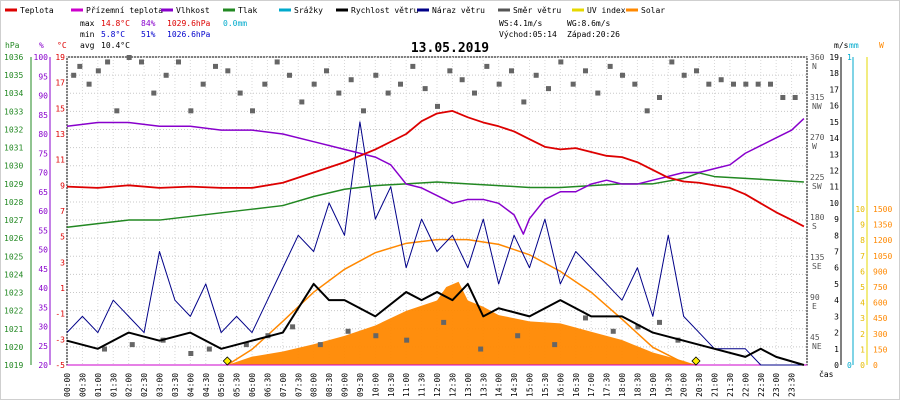  I want to click on stat-wg: WG:8.6m/s, so click(589, 23).